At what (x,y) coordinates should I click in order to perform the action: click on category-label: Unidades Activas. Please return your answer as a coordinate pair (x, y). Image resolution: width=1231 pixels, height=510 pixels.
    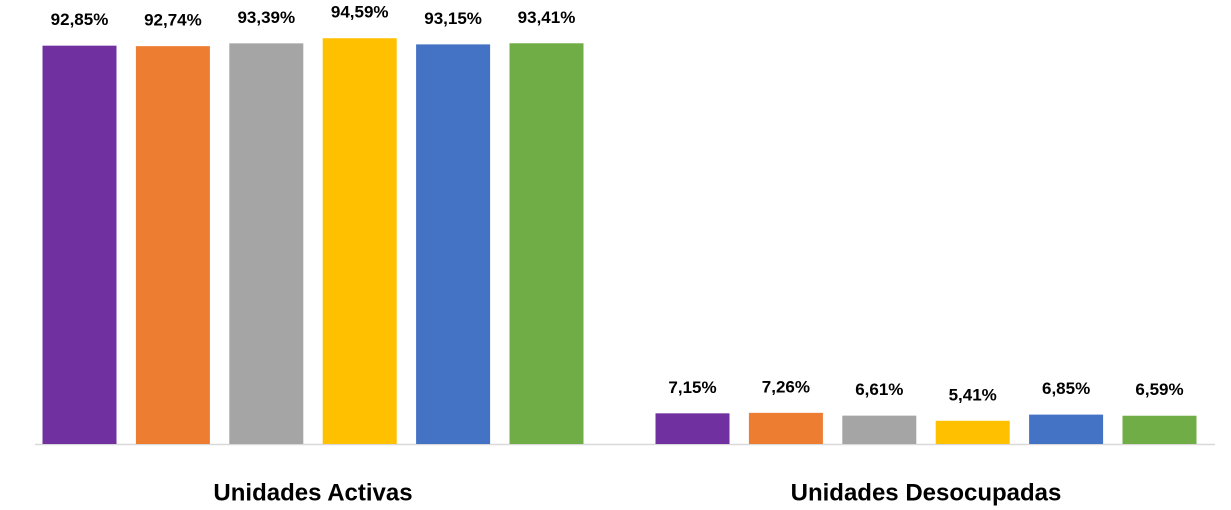
    Looking at the image, I should click on (312, 492).